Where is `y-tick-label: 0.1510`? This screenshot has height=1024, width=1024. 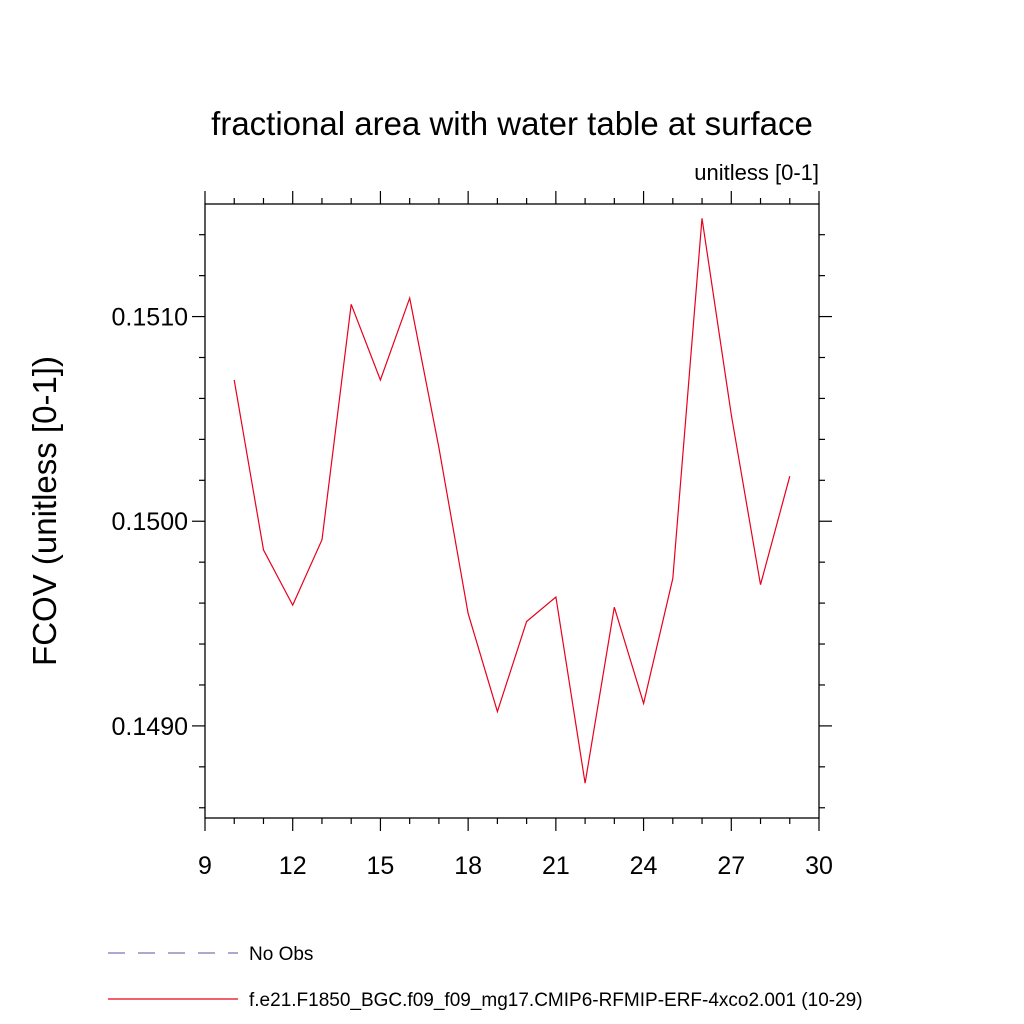 y-tick-label: 0.1510 is located at coordinates (150, 318).